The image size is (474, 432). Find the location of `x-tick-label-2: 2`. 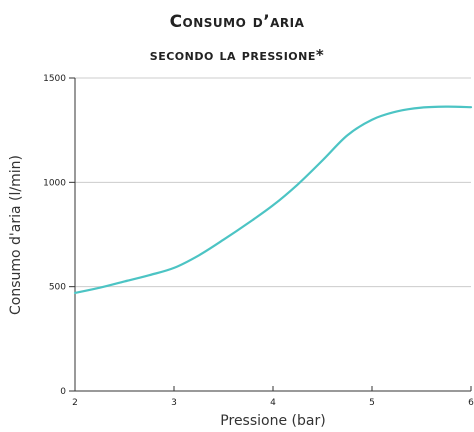

x-tick-label-2: 2 is located at coordinates (75, 403).